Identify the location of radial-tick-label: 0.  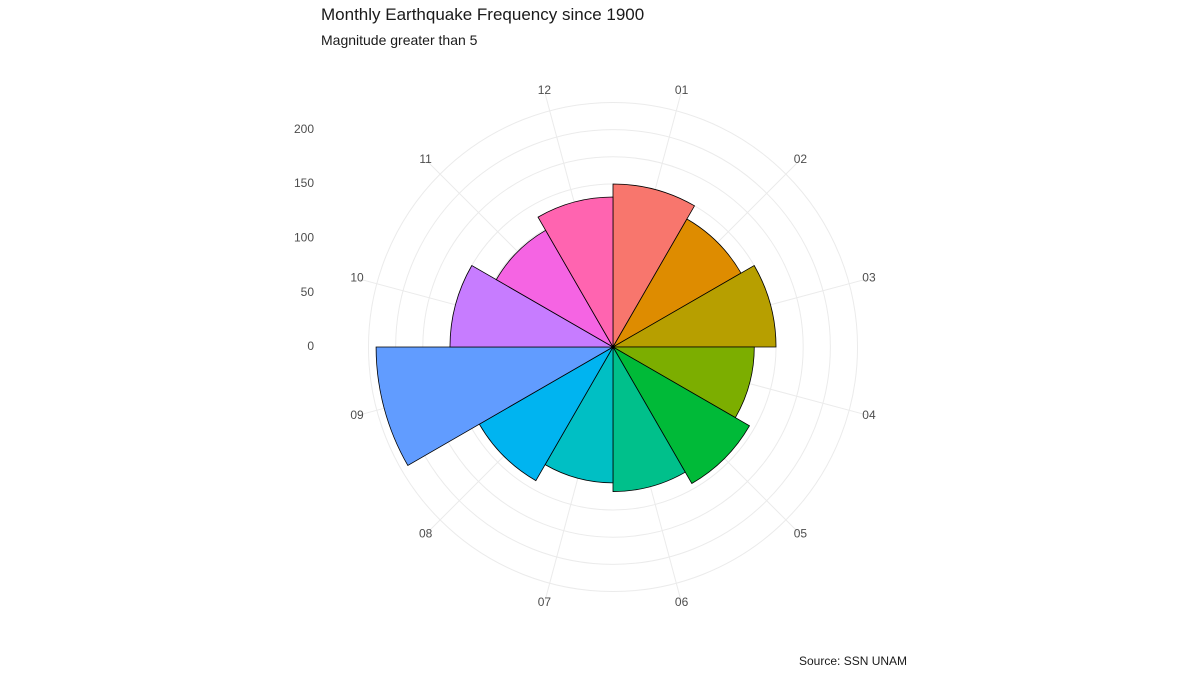
(310, 346).